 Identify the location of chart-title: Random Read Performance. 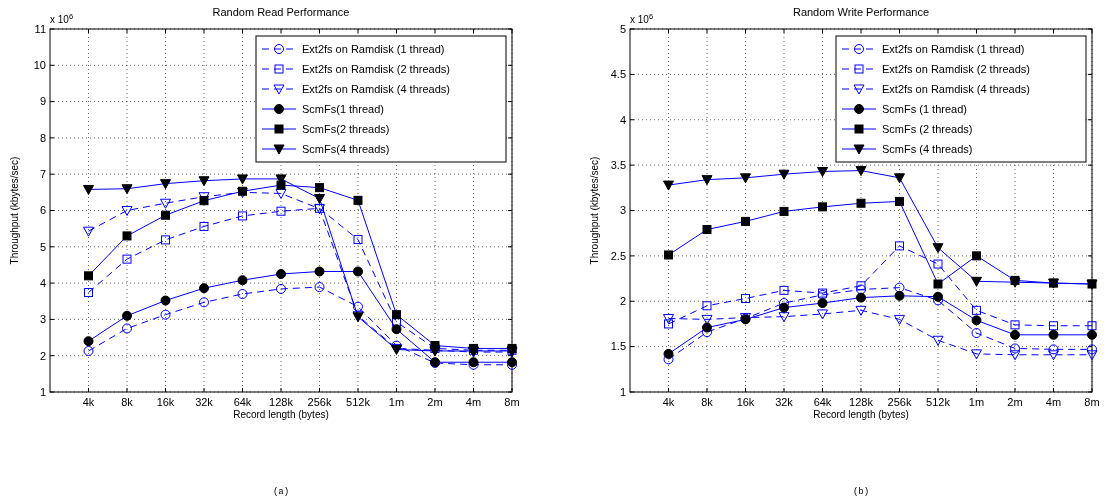
(281, 12).